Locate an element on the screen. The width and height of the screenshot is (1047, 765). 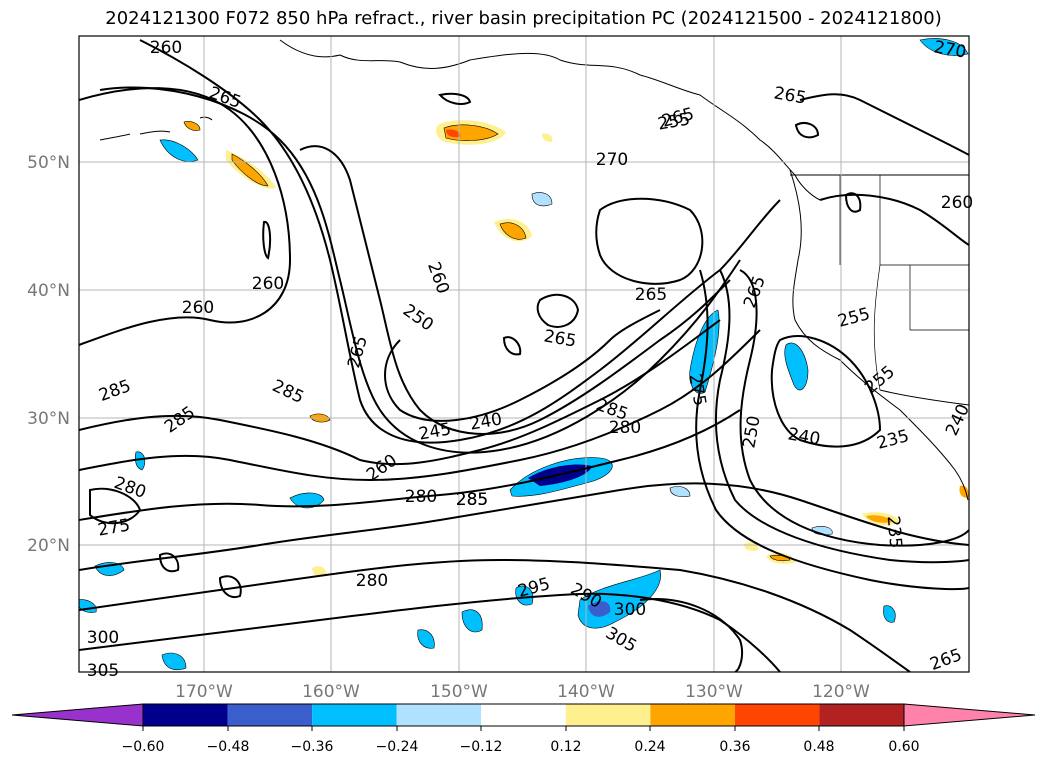
coastline-canada is located at coordinates (879, 335).